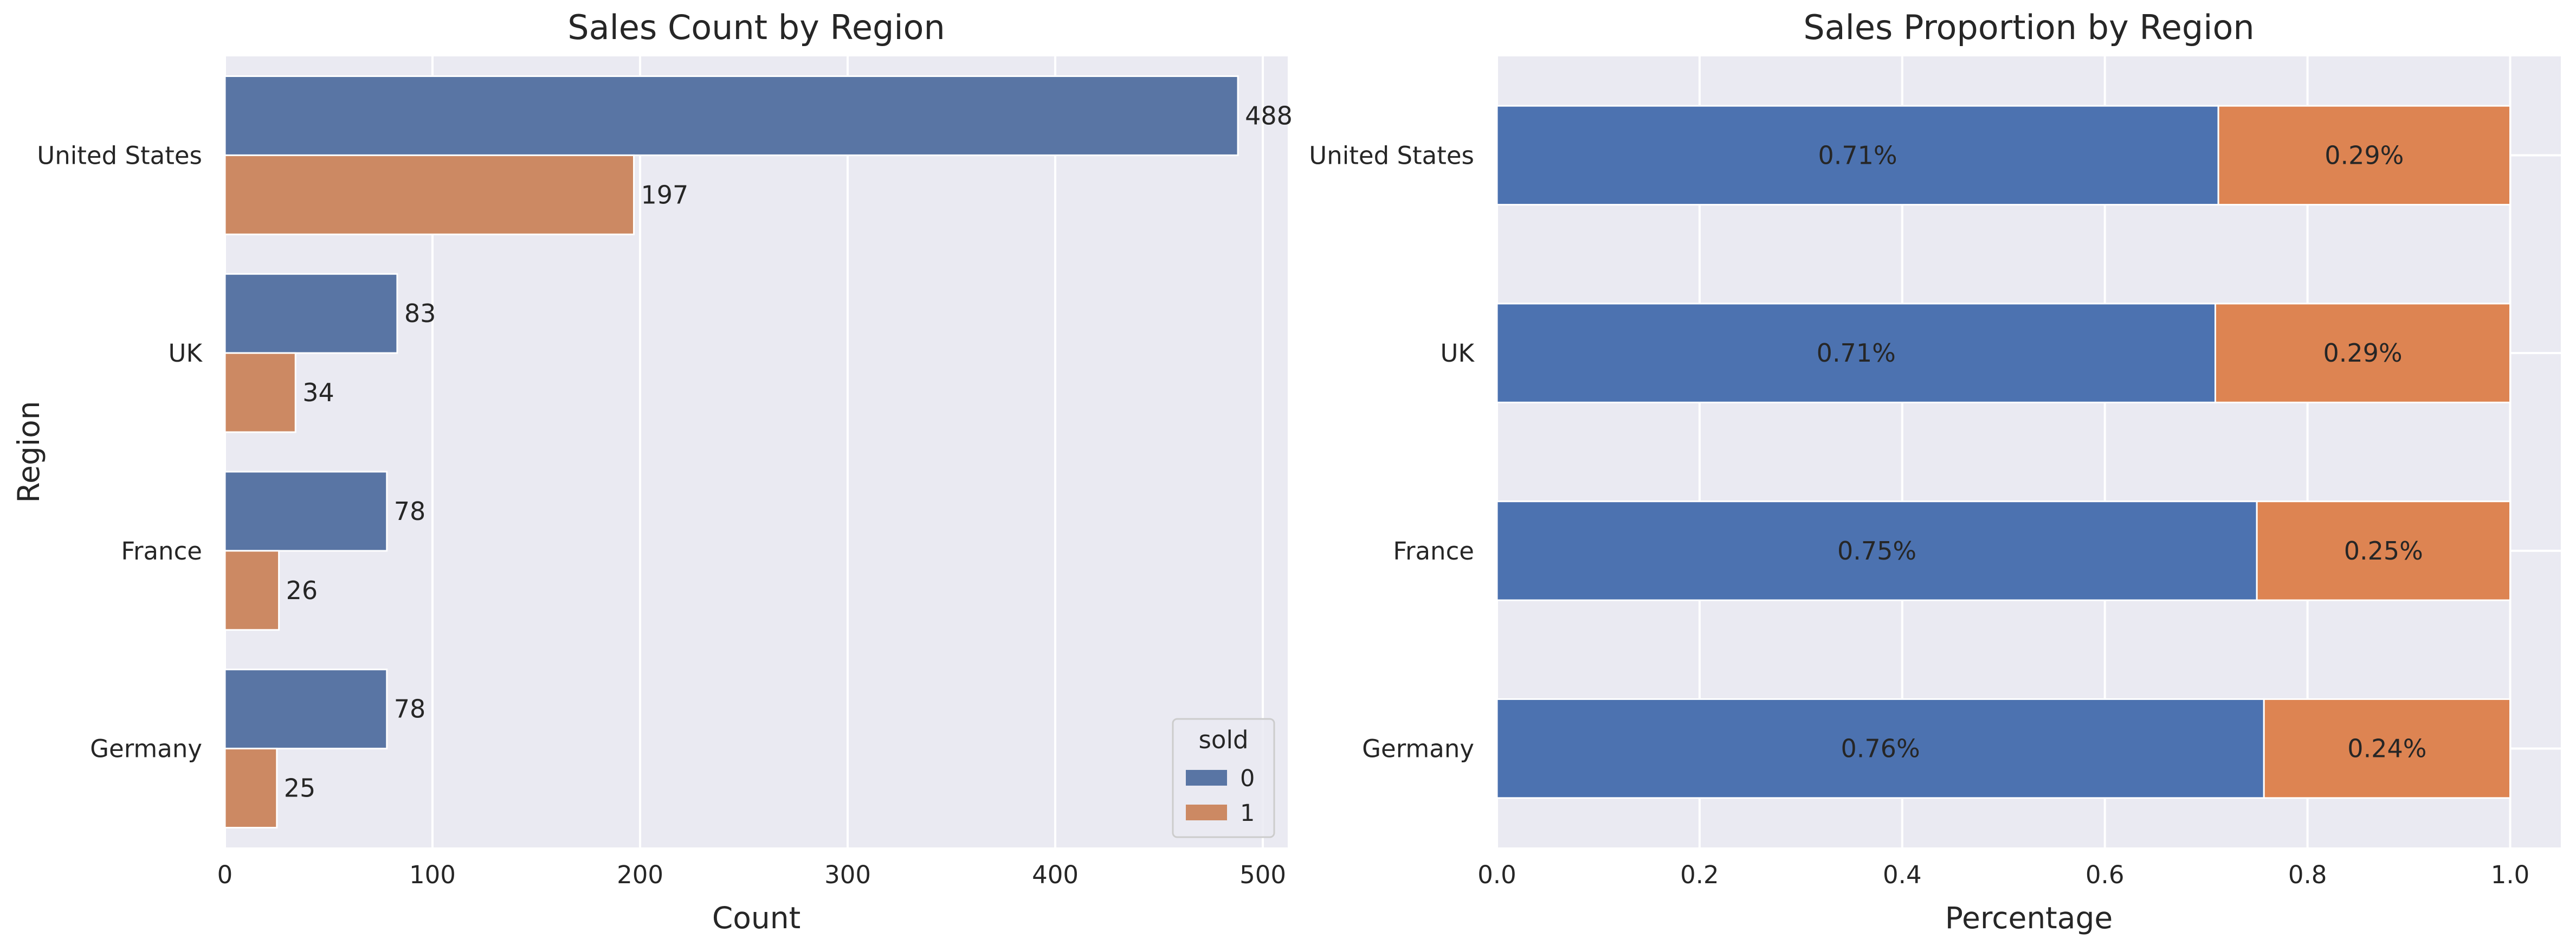 The width and height of the screenshot is (2576, 951). I want to click on right-y-tick-label: Germany, so click(1418, 749).